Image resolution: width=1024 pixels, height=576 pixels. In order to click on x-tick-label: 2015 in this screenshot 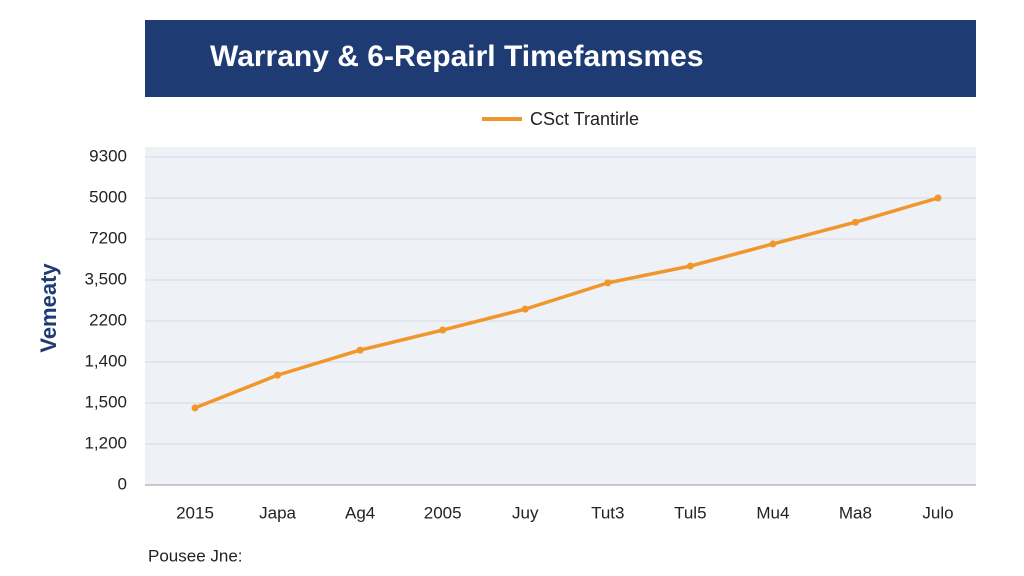, I will do `click(195, 512)`.